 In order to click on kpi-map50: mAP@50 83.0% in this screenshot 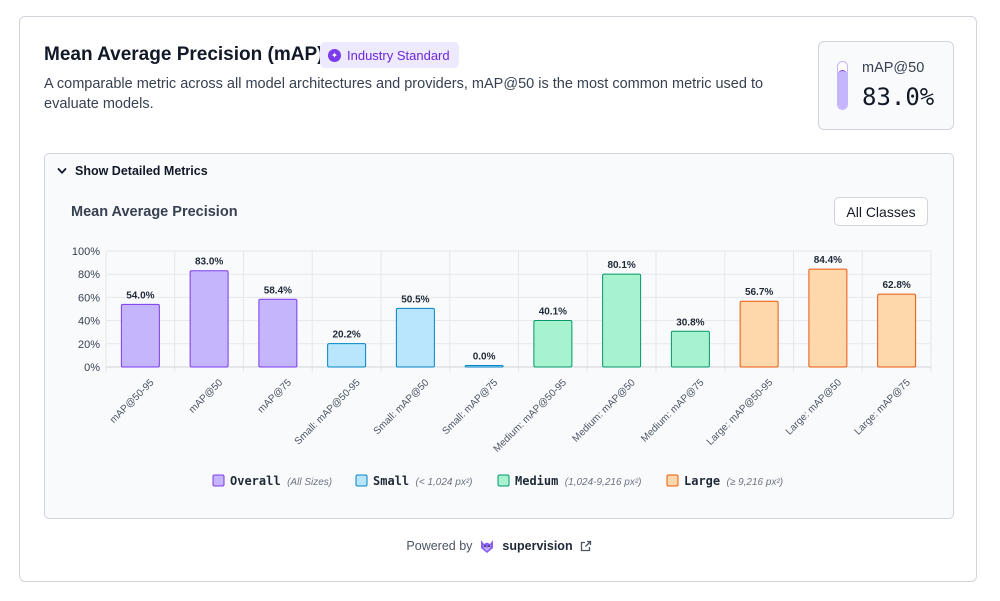, I will do `click(886, 85)`.